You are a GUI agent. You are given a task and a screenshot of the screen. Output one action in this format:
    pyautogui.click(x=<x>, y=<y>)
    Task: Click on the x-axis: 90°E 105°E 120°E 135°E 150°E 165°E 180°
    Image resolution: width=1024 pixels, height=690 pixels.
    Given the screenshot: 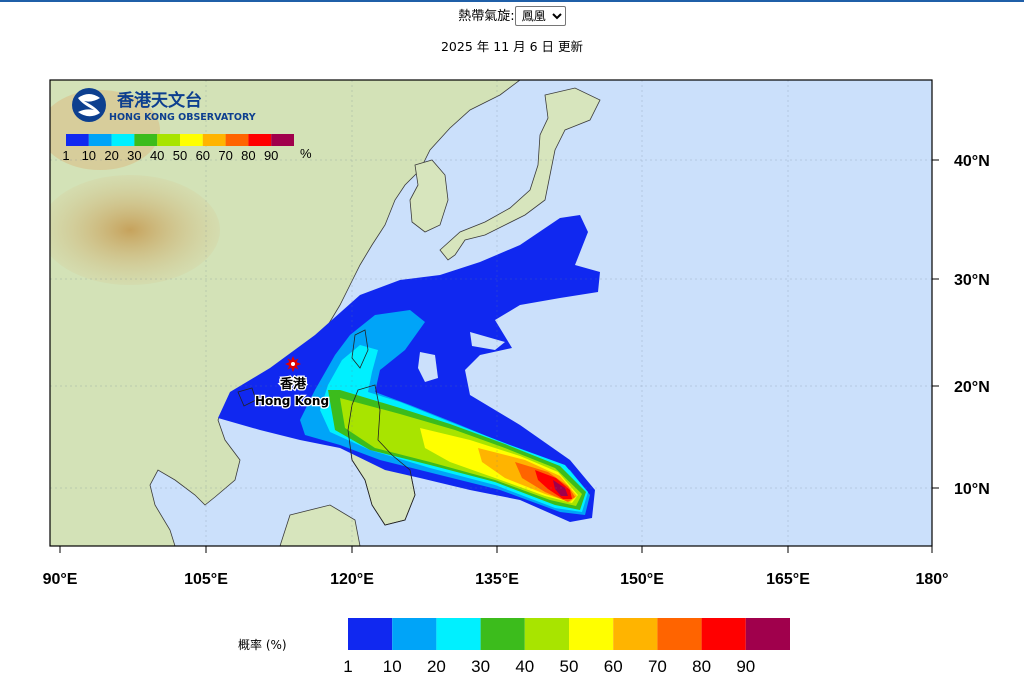 What is the action you would take?
    pyautogui.click(x=496, y=567)
    